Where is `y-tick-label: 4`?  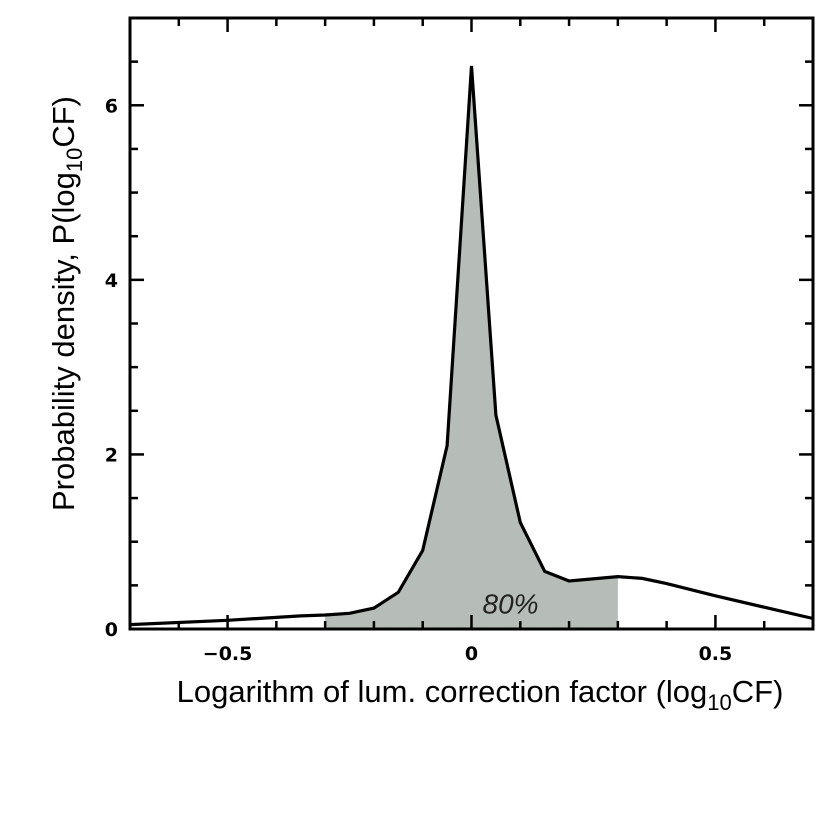 y-tick-label: 4 is located at coordinates (111, 281).